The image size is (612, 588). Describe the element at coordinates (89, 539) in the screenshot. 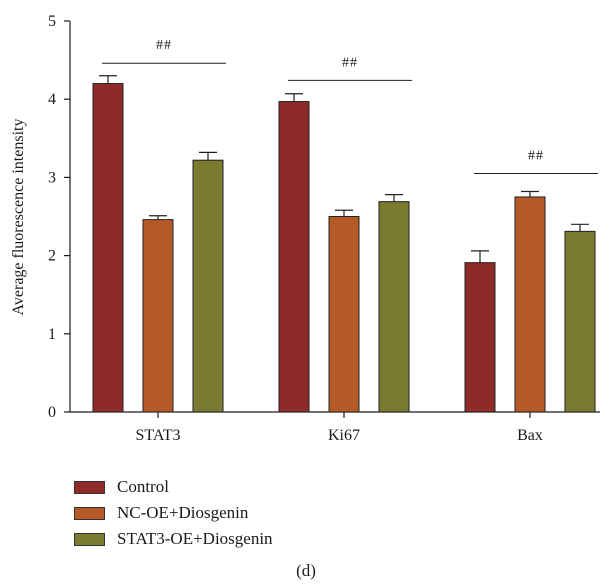

I see `legend-swatch-stat3-oe-diosgenin` at that location.